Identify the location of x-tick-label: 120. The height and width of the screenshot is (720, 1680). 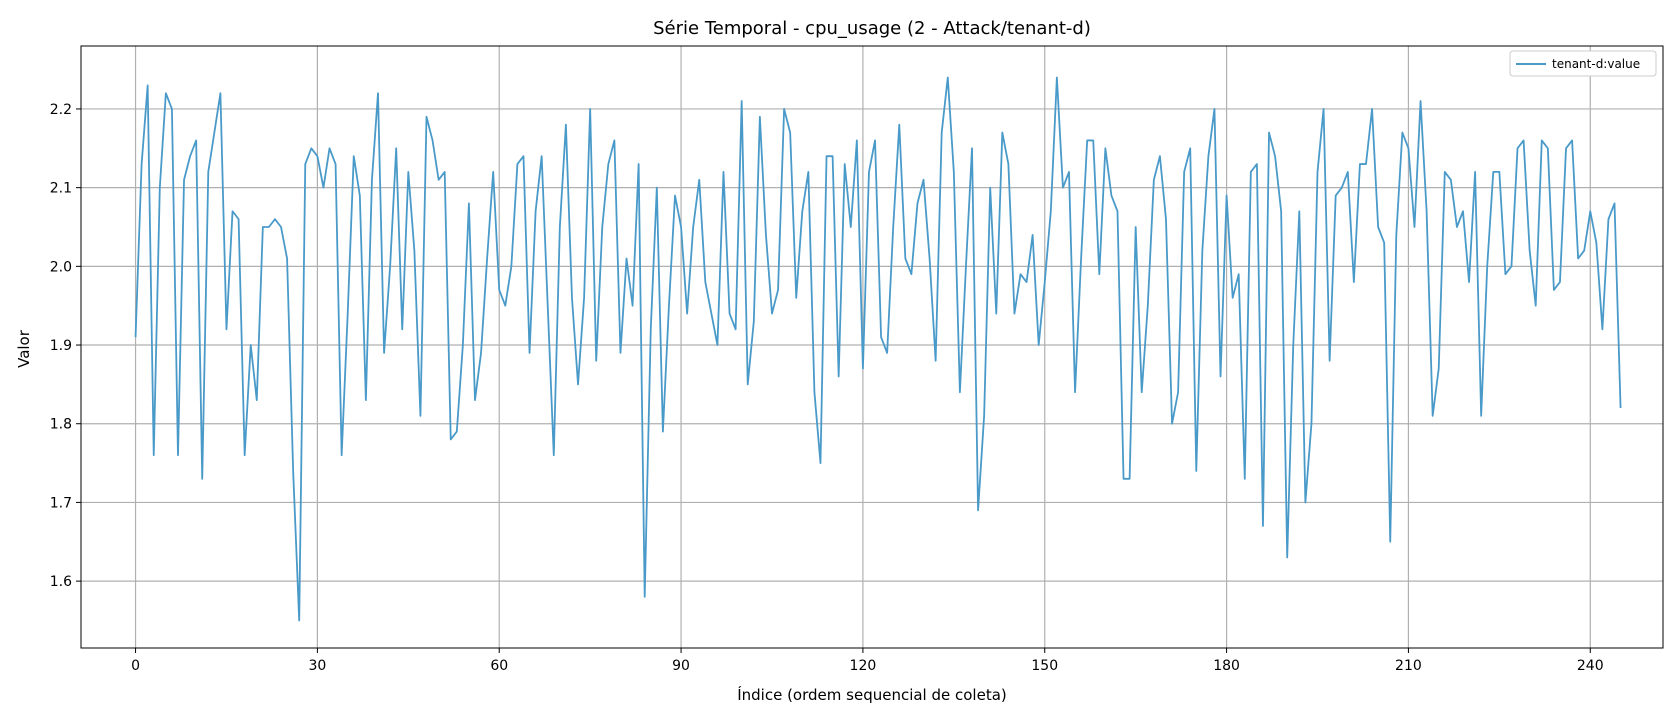
(863, 666).